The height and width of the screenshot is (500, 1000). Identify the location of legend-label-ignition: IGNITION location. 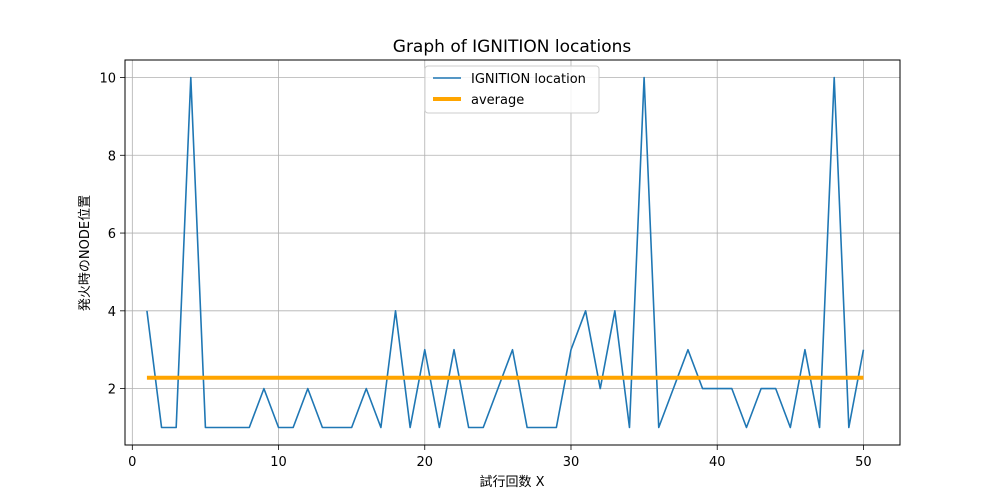
(528, 79).